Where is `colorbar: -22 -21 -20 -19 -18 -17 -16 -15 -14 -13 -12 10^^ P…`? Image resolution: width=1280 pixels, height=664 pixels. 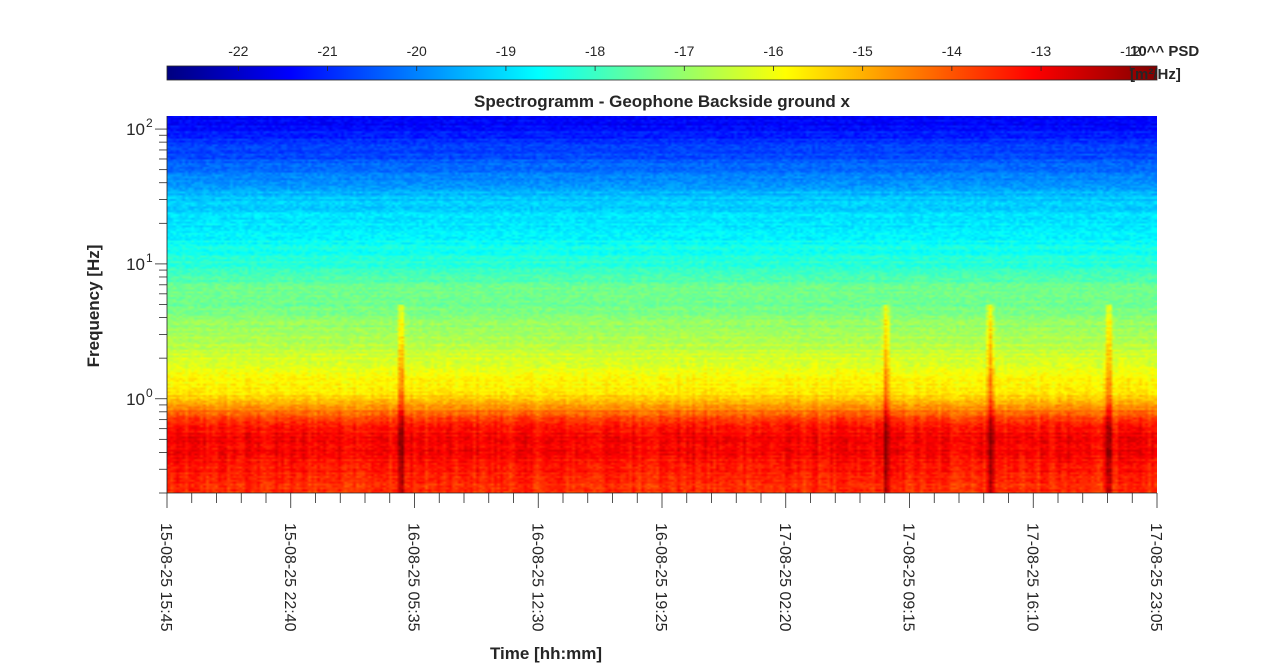
colorbar: -22 -21 -20 -19 -18 -17 -16 -15 -14 -13 -12 10^^ P… is located at coordinates (682, 63).